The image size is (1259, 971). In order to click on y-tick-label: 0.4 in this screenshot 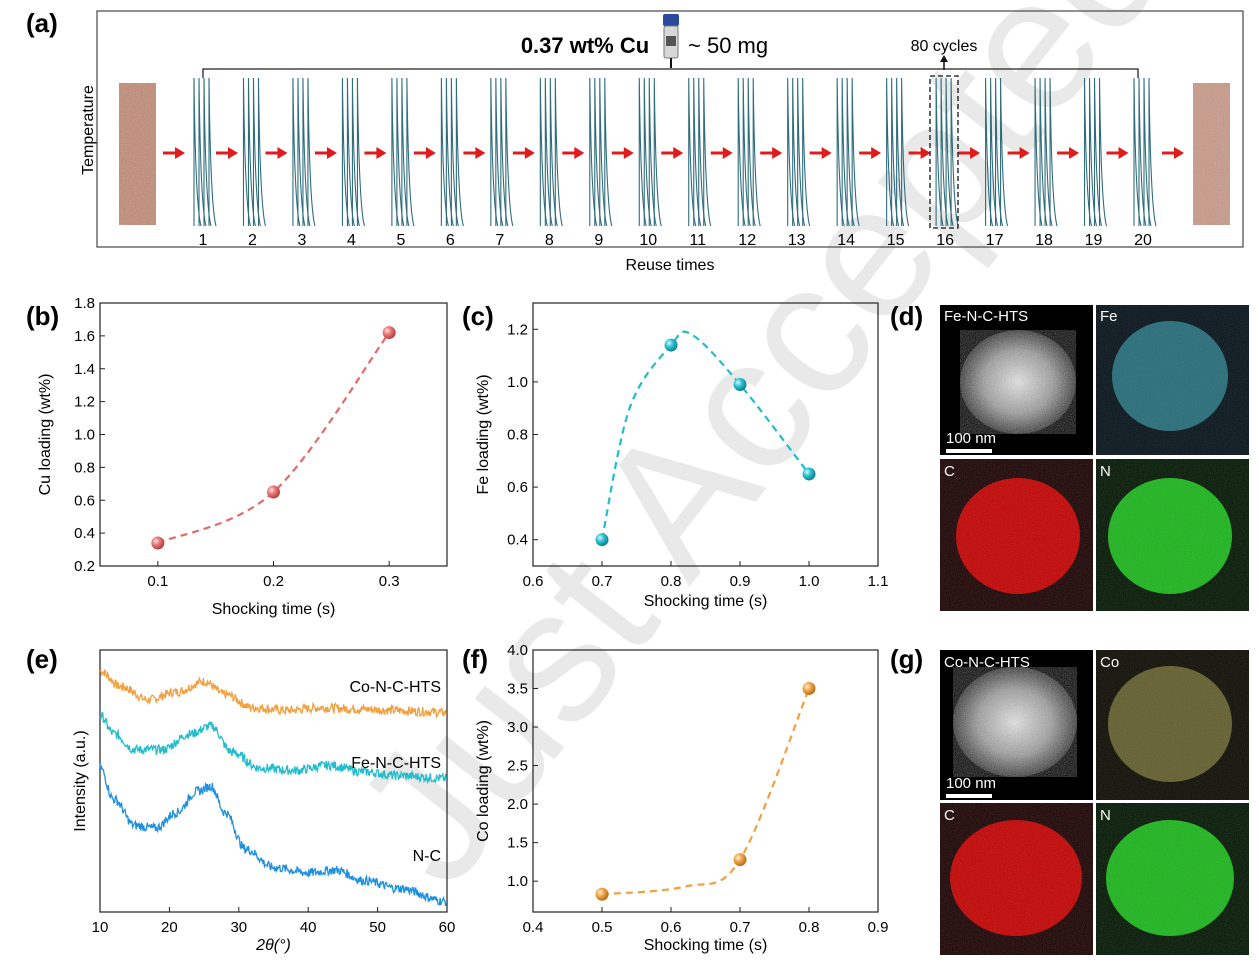, I will do `click(517, 540)`.